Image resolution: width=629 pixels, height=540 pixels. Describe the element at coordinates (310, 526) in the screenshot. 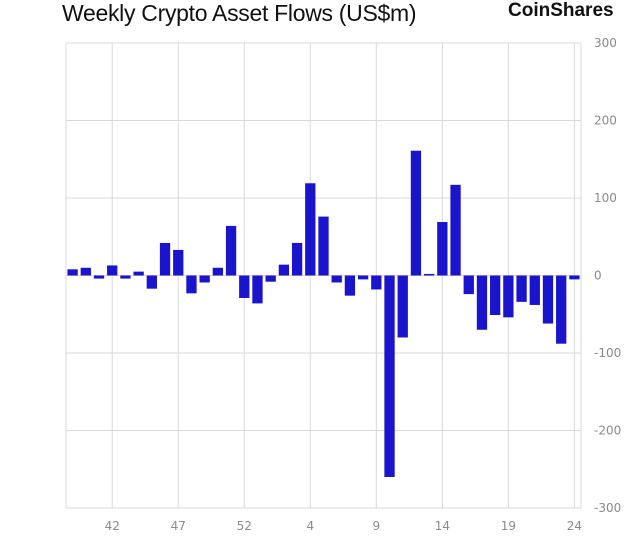

I see `x-tick-label: 4` at that location.